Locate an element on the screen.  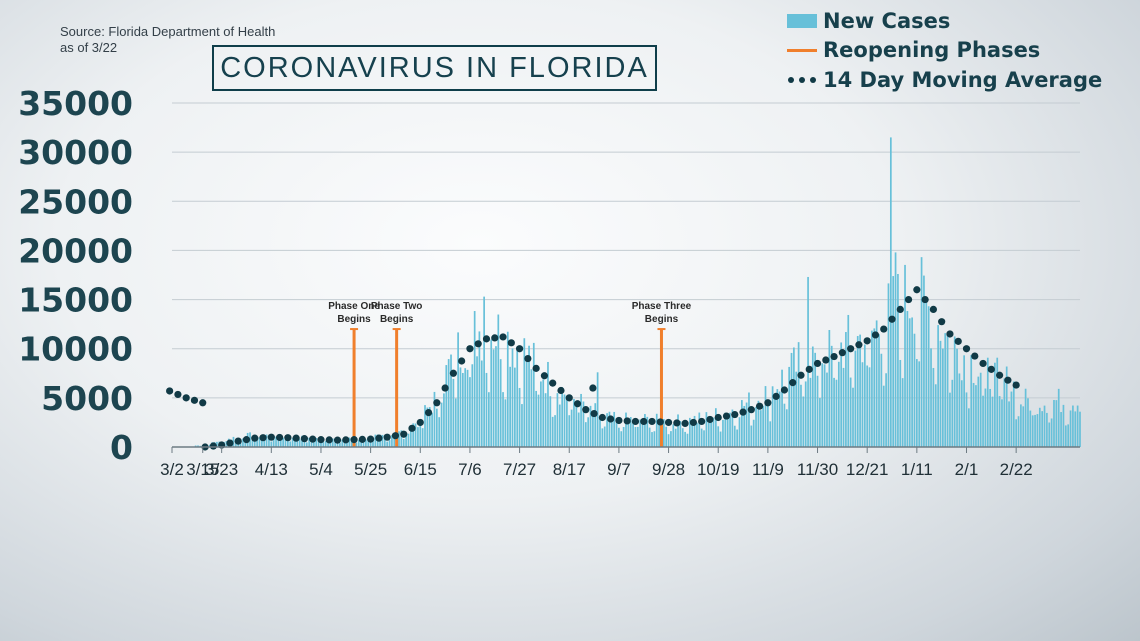
legend-label: Reopening Phases is located at coordinates (932, 50).